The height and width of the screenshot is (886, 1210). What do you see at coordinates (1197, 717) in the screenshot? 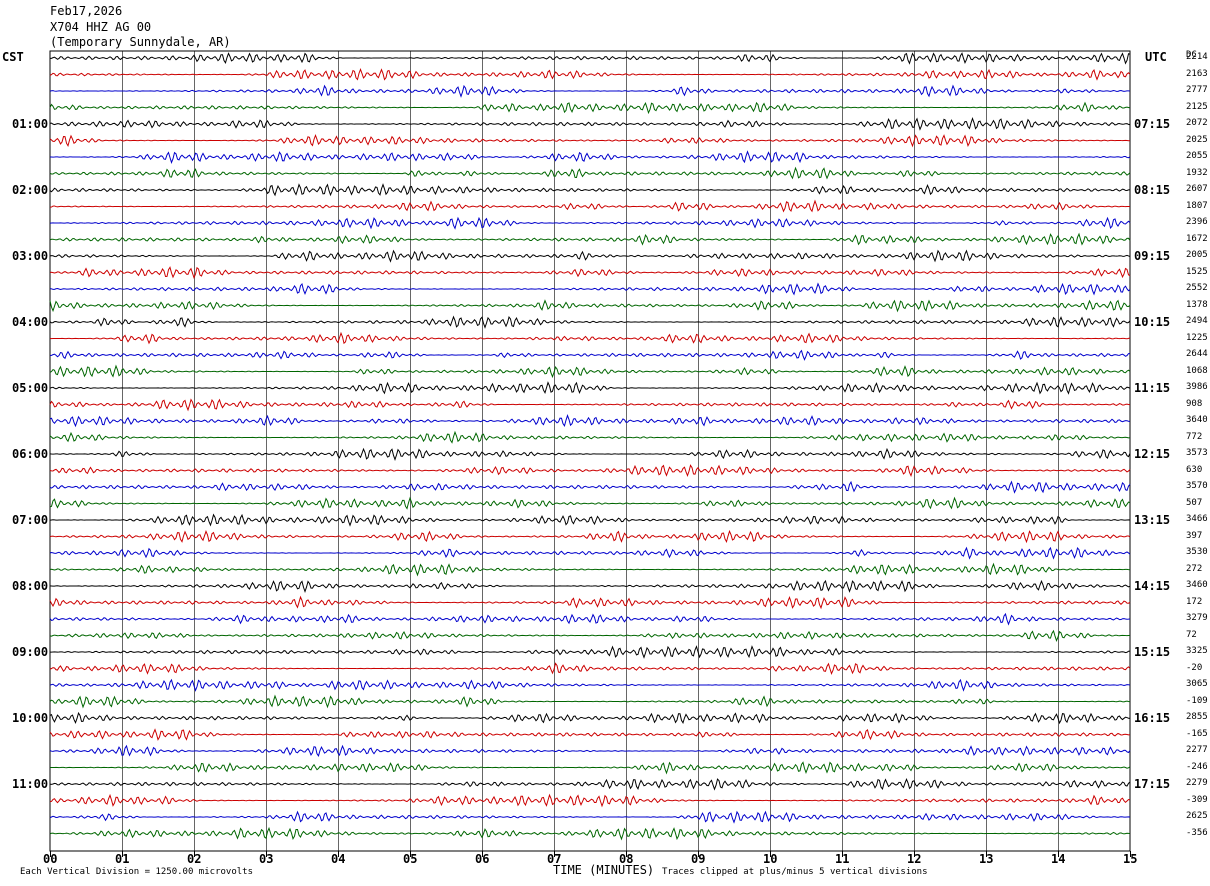
I see `dc-offset-label: 2855` at bounding box center [1197, 717].